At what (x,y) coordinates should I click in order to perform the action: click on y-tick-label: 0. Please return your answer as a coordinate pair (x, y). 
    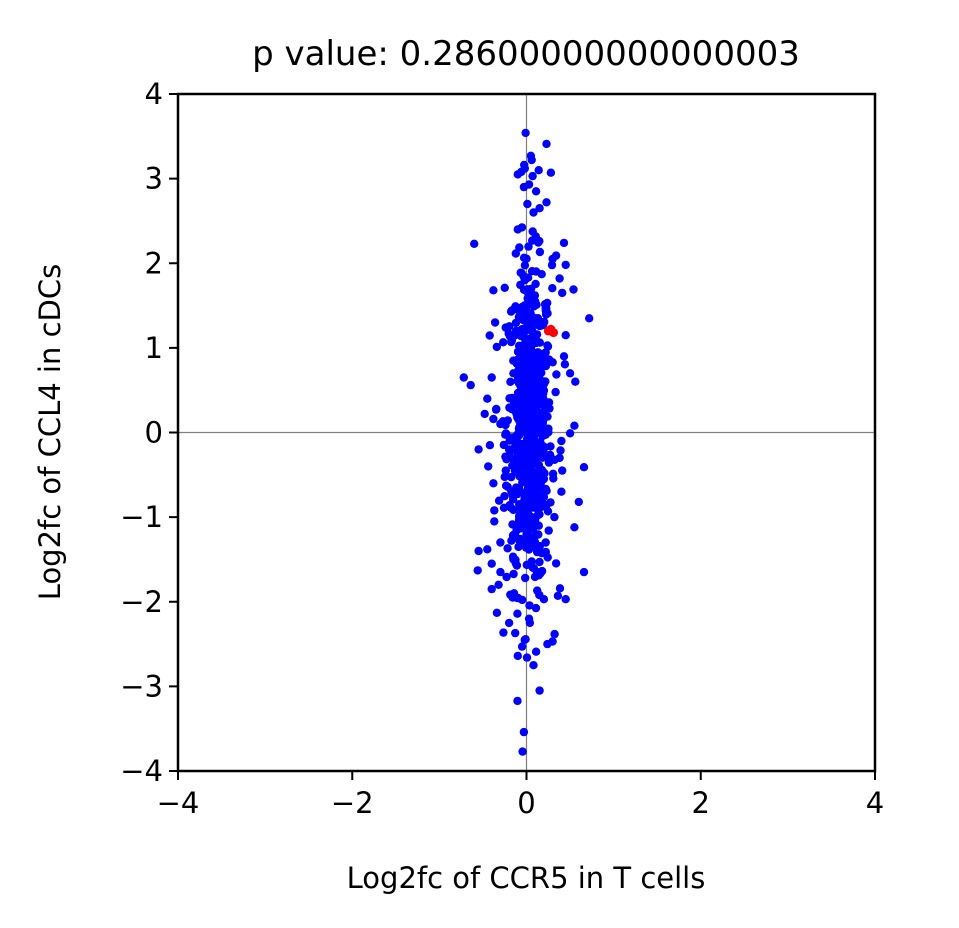
    Looking at the image, I should click on (154, 433).